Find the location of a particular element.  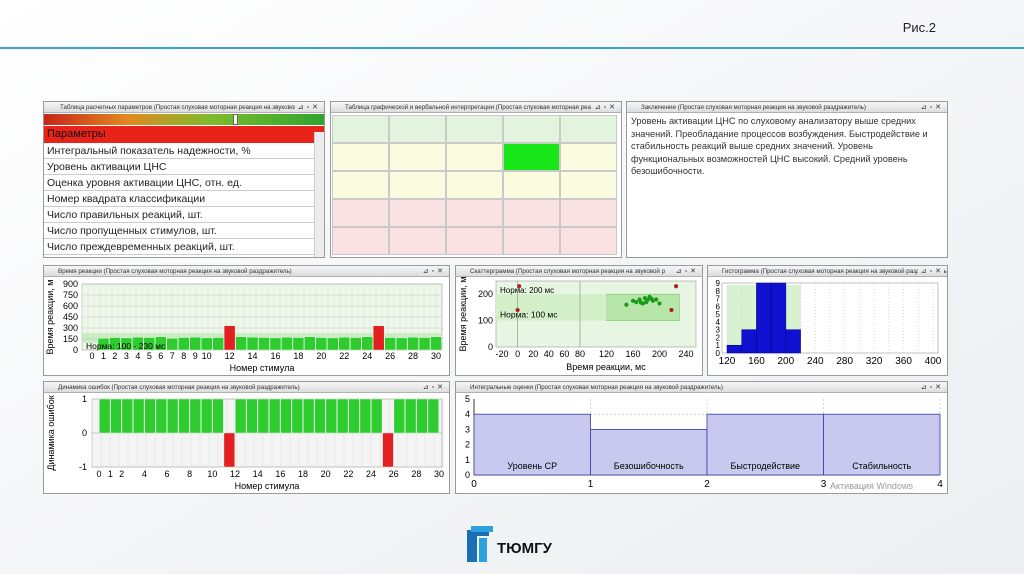

param-row: Число правильных реакций, шт. is located at coordinates (184, 215).